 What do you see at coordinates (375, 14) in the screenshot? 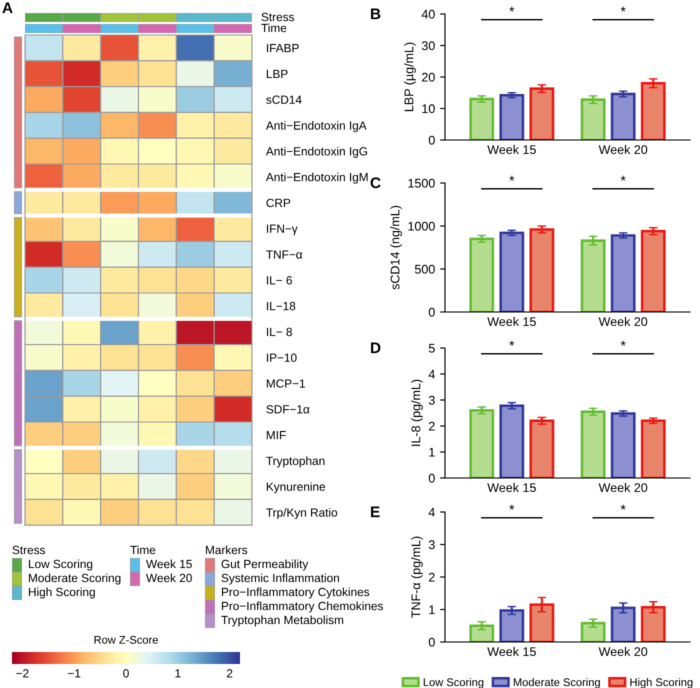
I see `chart-title: B` at bounding box center [375, 14].